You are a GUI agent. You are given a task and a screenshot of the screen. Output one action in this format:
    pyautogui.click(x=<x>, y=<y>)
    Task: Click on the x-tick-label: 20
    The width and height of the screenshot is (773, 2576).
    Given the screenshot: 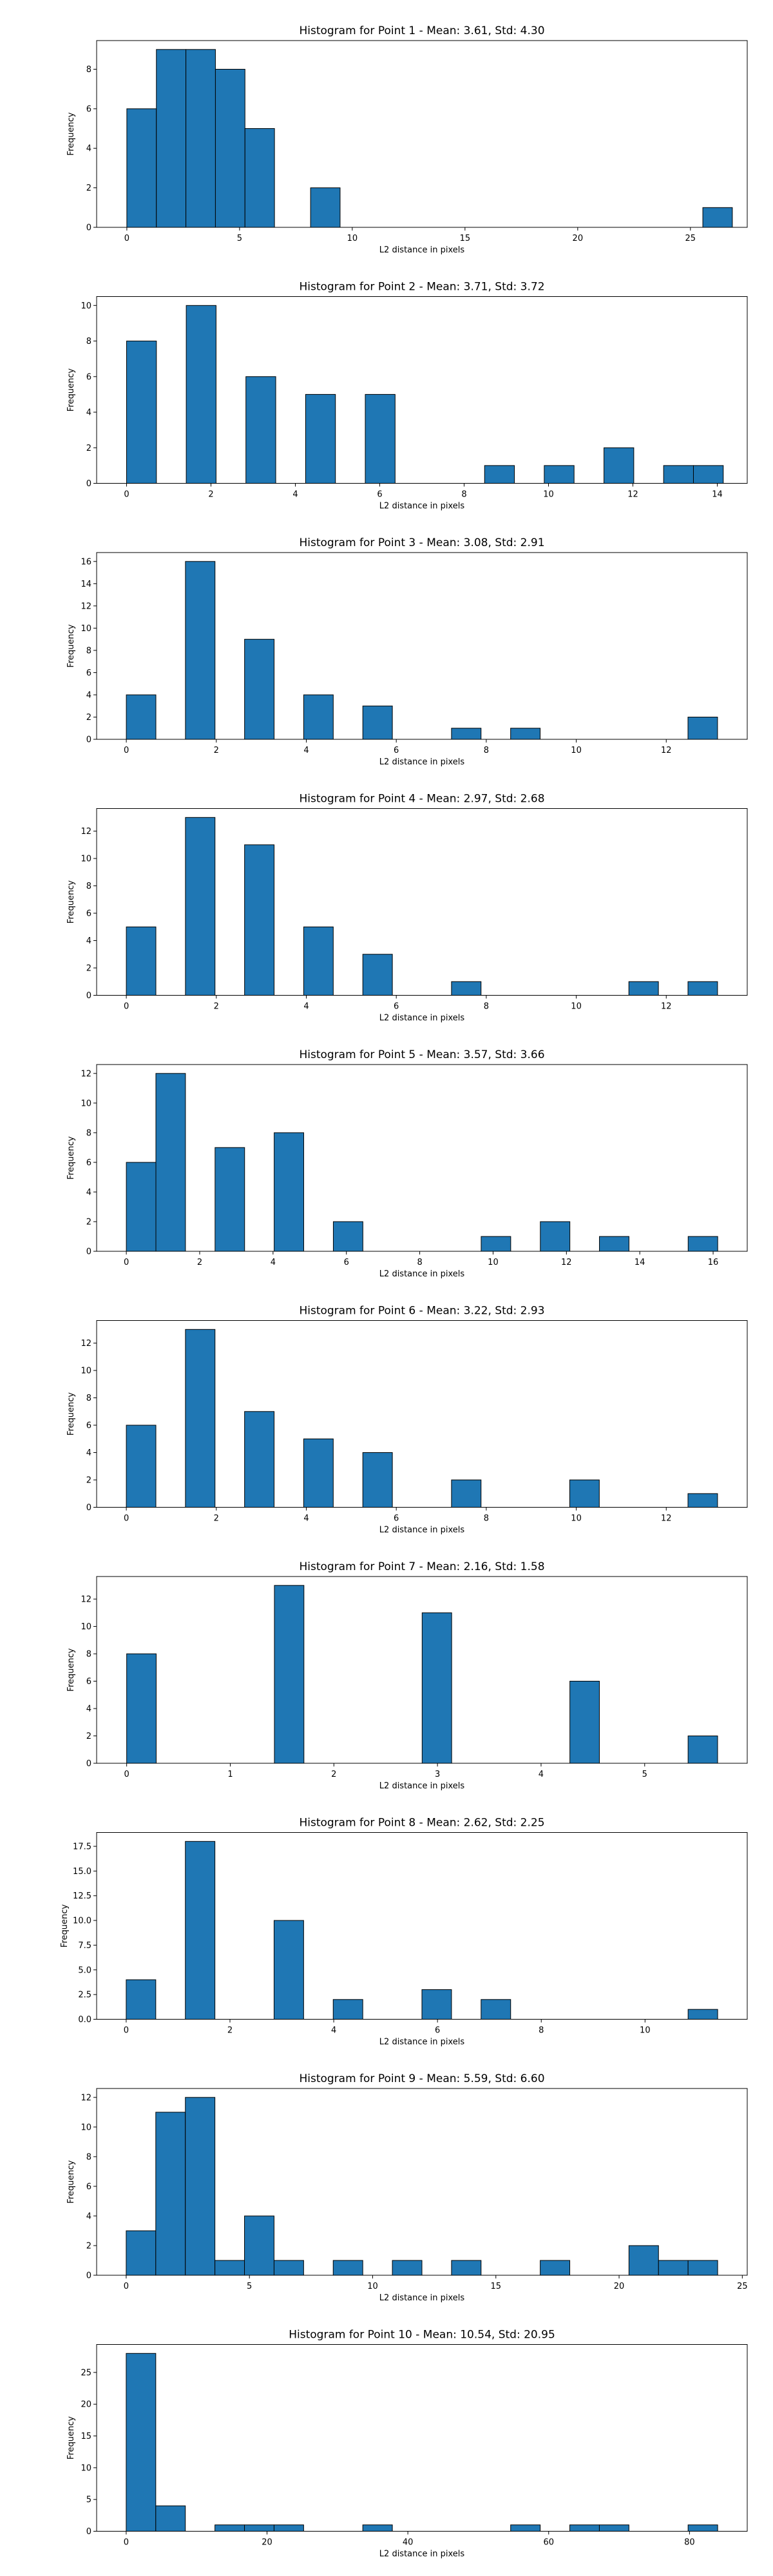 What is the action you would take?
    pyautogui.click(x=578, y=239)
    